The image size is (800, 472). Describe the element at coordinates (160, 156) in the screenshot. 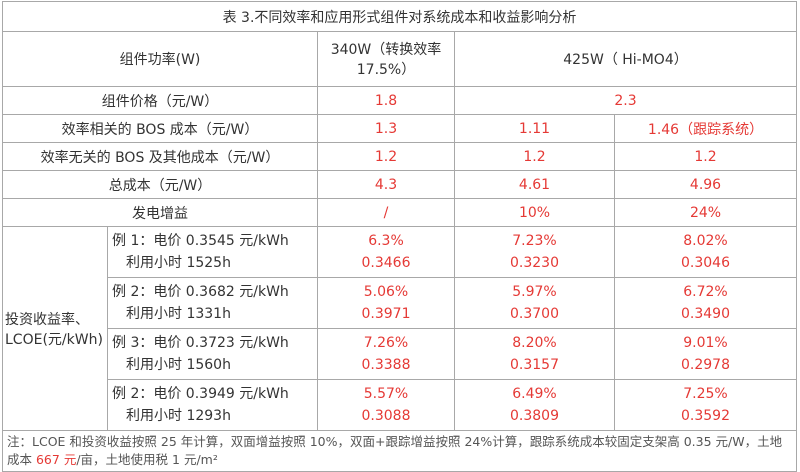

I see `row-label: 效率无关的 BOS 及其他成本（元/W）` at that location.